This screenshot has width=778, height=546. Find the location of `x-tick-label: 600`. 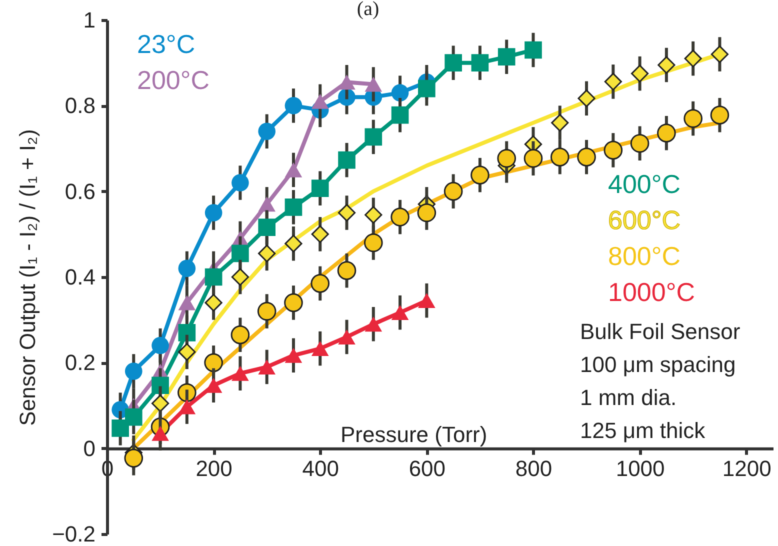

x-tick-label: 600 is located at coordinates (427, 468).